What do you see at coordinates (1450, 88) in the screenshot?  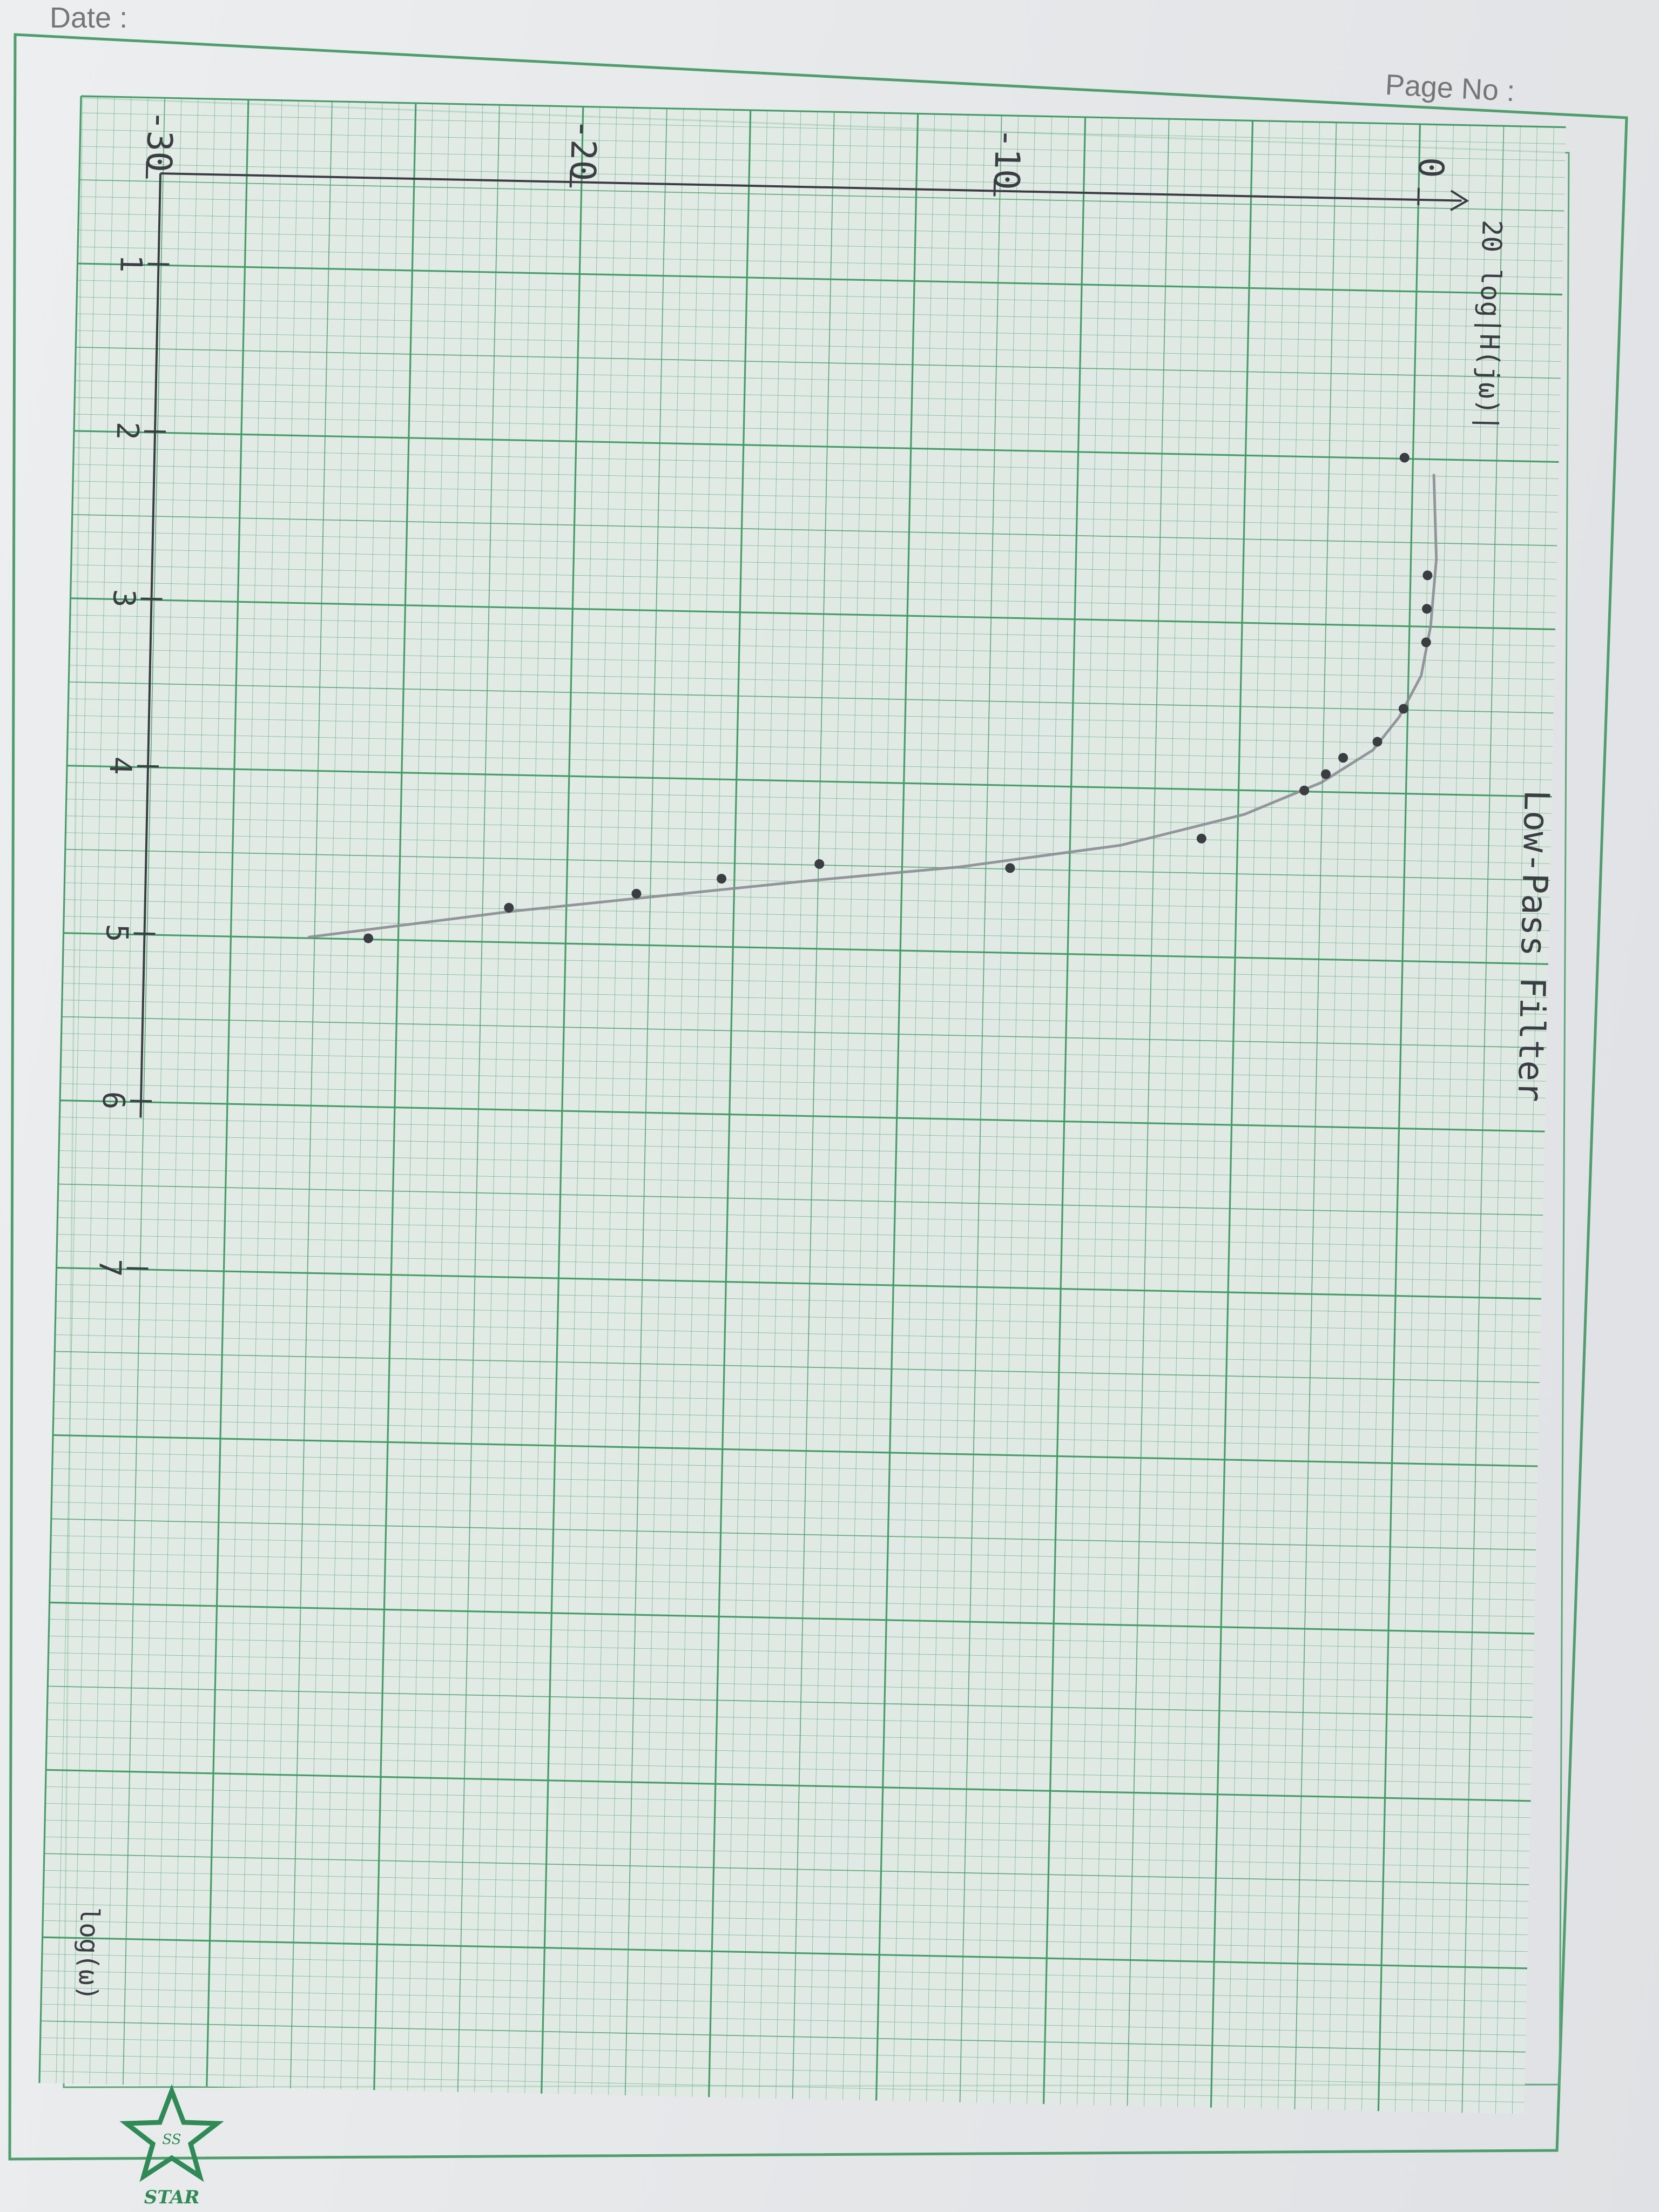 I see `page-no-label: Page No :` at bounding box center [1450, 88].